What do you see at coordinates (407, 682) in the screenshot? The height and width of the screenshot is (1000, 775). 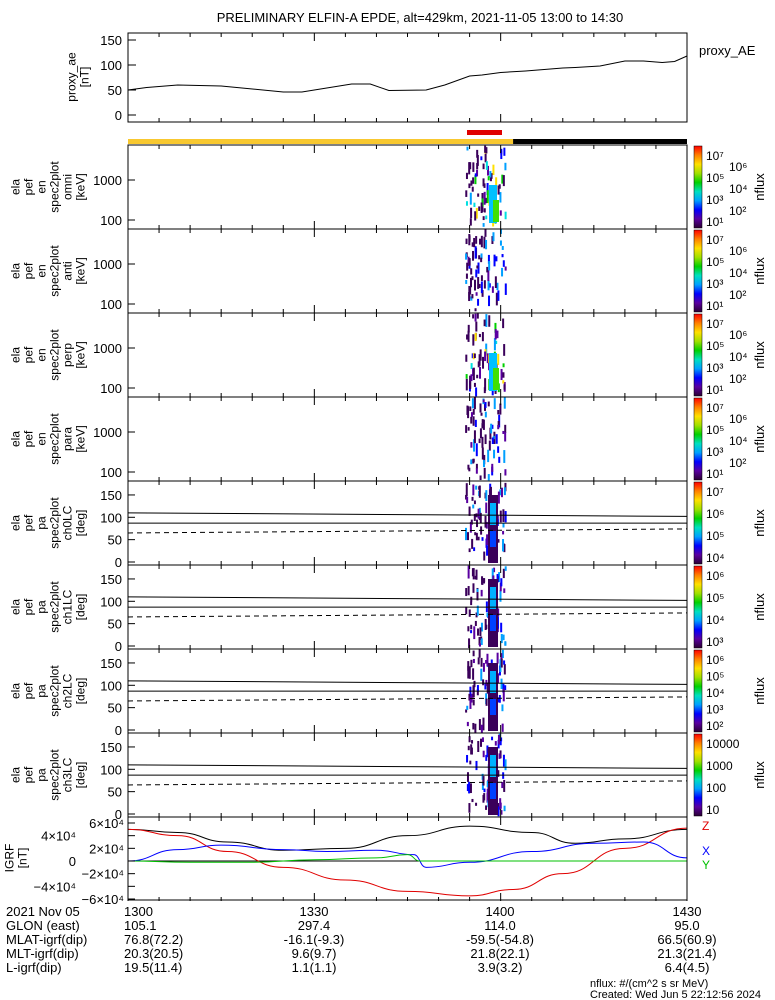 I see `loss-cone-line` at bounding box center [407, 682].